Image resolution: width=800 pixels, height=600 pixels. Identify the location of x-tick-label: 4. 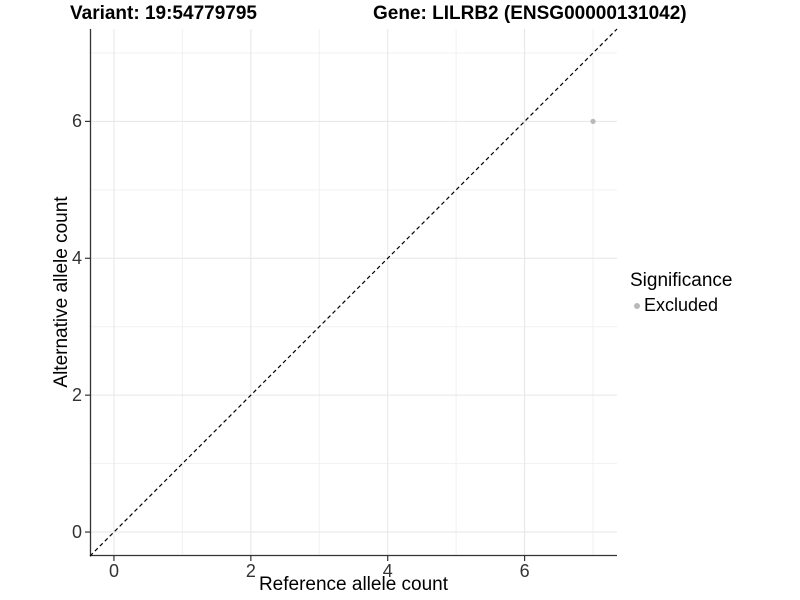
(387, 571).